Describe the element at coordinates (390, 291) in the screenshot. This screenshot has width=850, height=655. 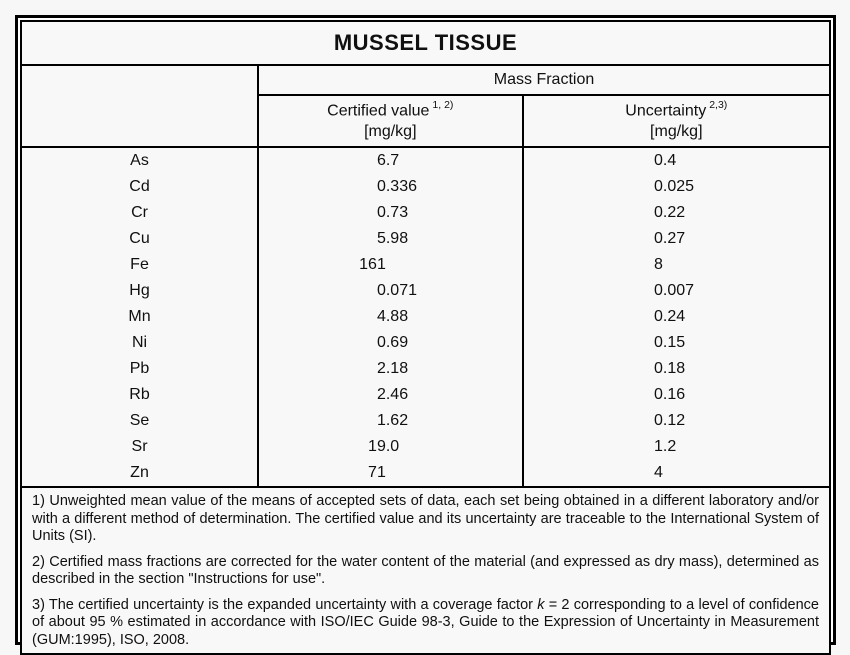
I see `certified-value: 0.071` at that location.